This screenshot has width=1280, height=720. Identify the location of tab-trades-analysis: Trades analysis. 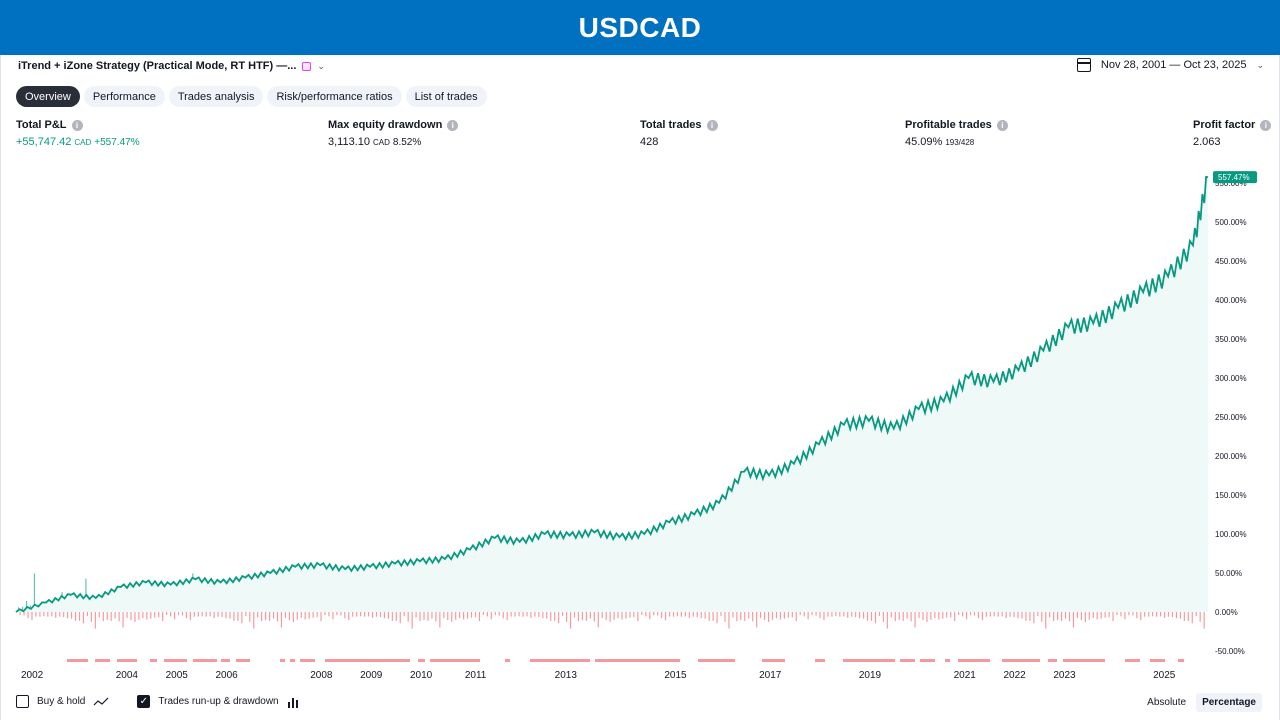
(216, 96).